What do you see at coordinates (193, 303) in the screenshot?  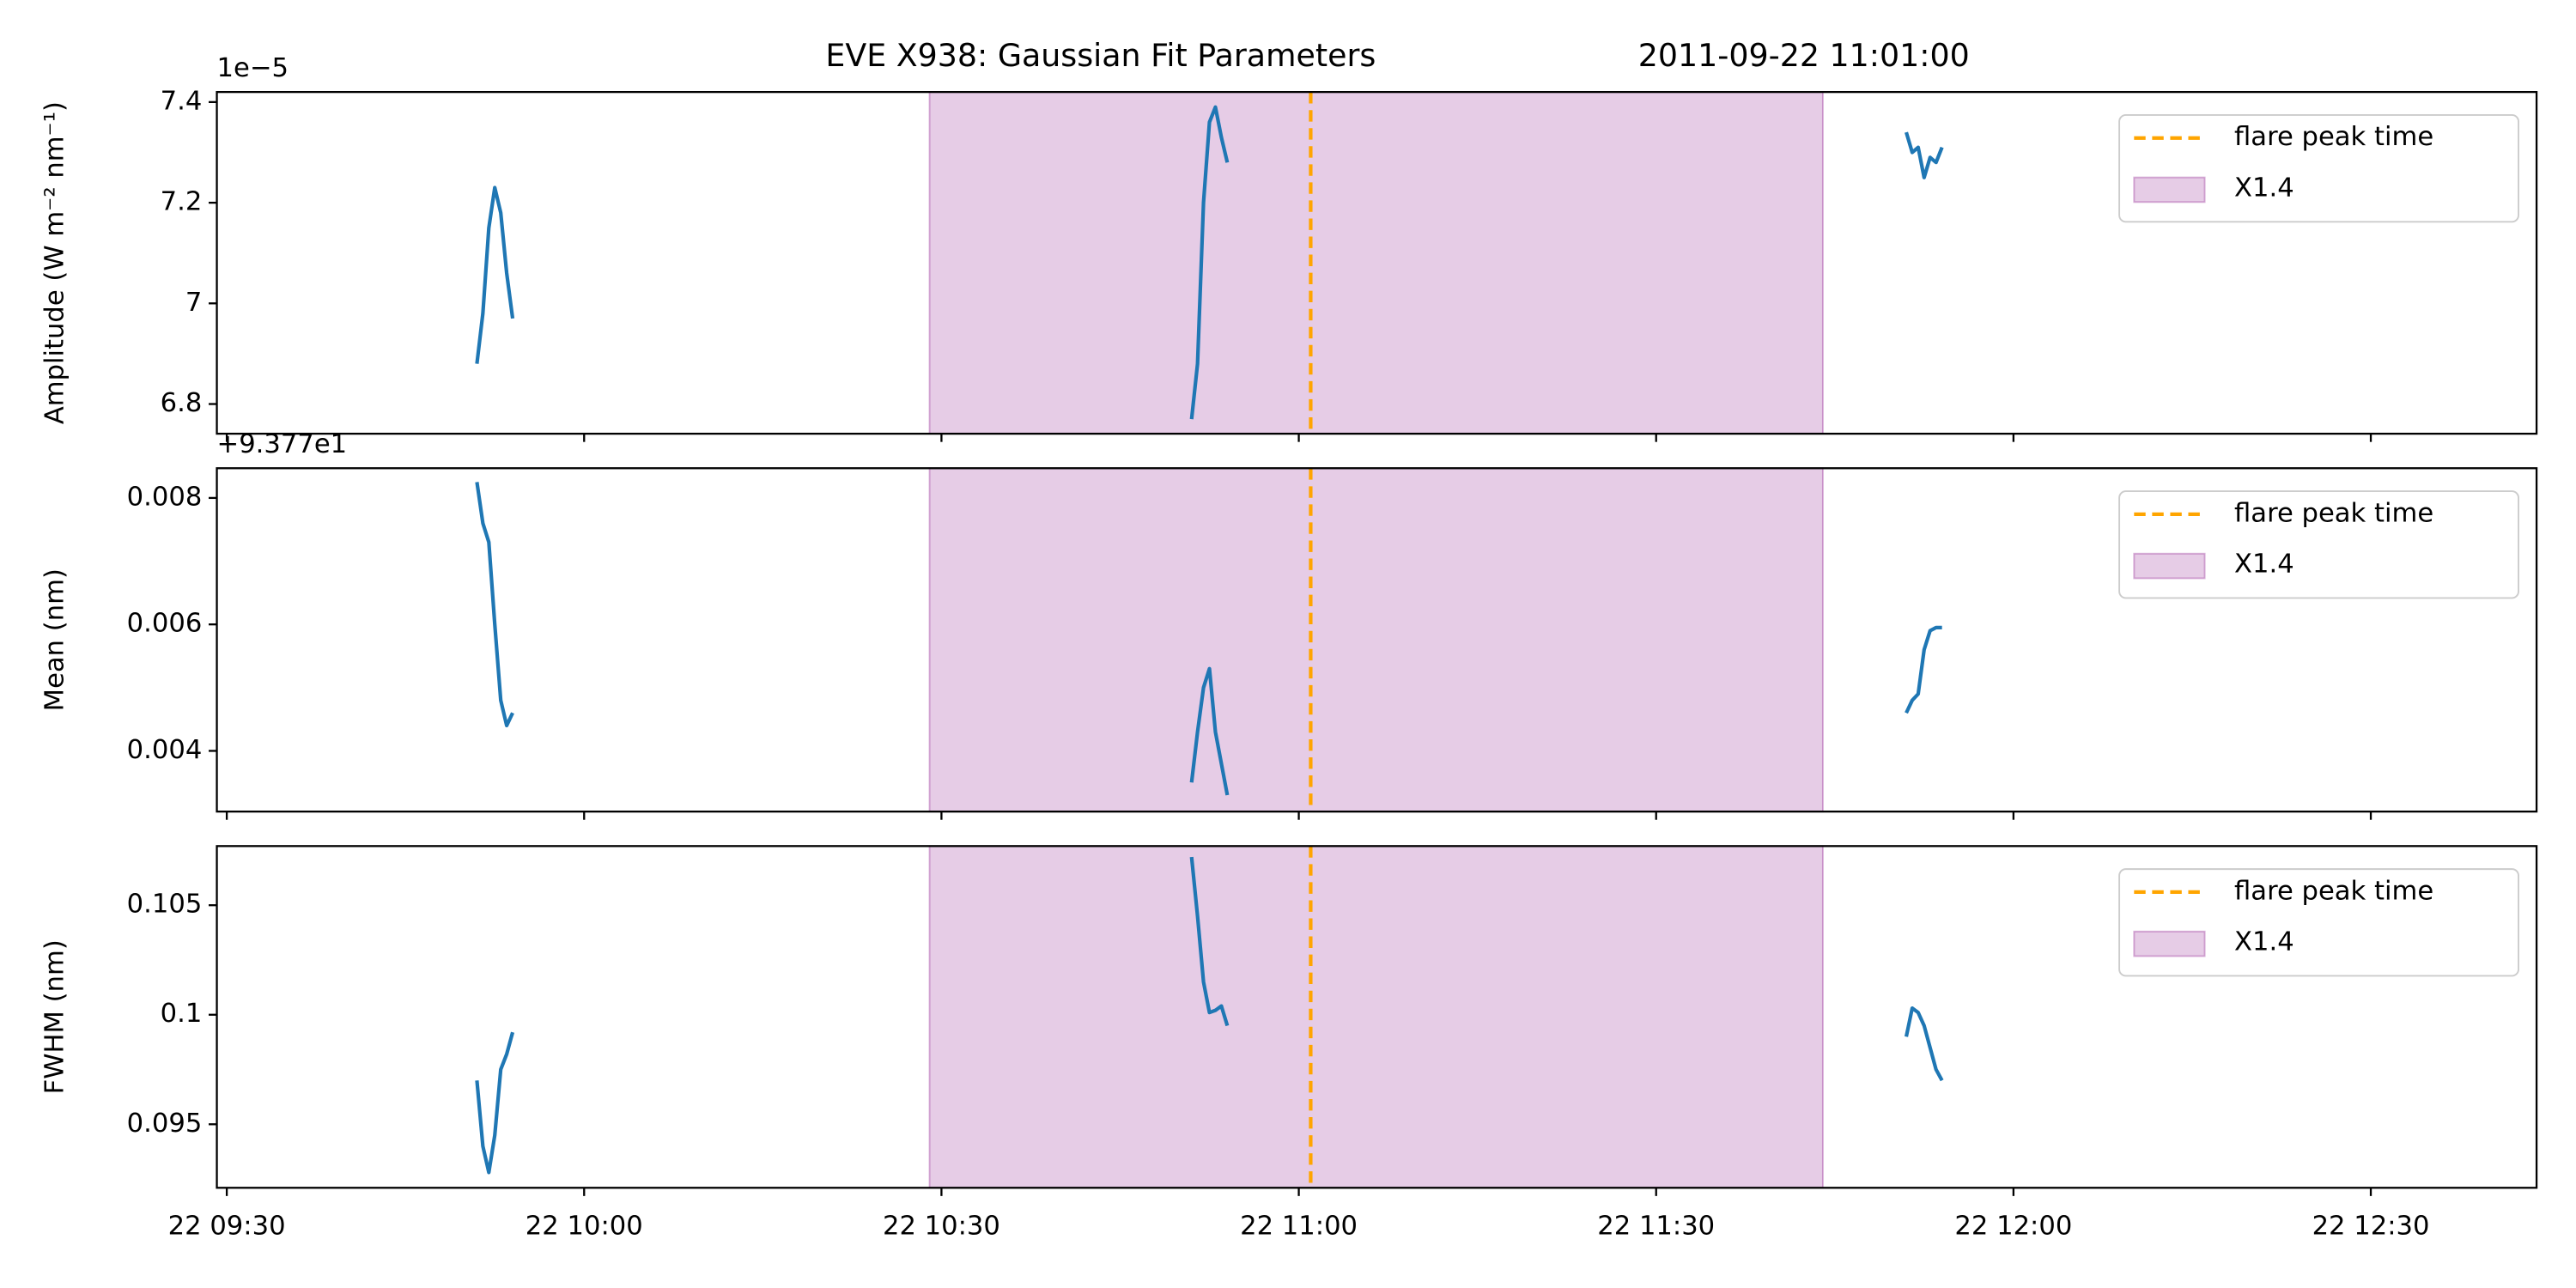 I see `y-tick-label: 7` at bounding box center [193, 303].